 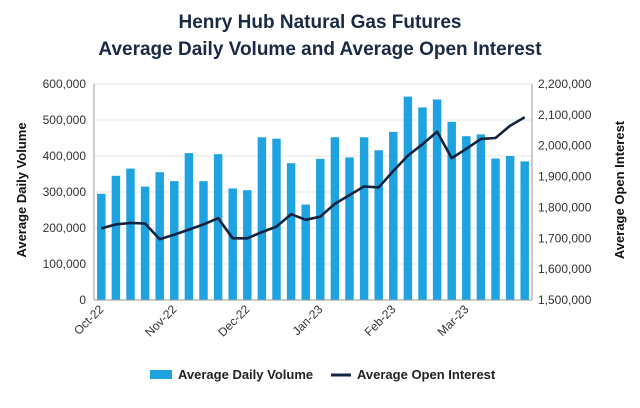 What do you see at coordinates (245, 374) in the screenshot?
I see `legend-volume-label: Average Daily Volume` at bounding box center [245, 374].